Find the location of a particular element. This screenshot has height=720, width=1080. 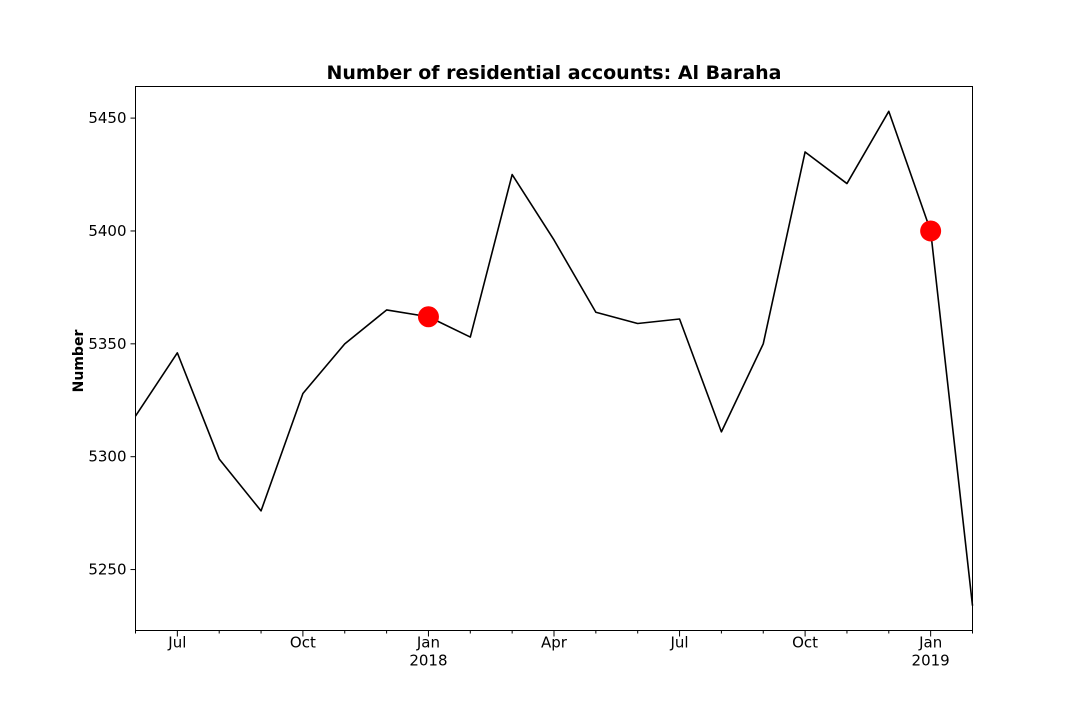

y-tick-label: 5300 is located at coordinates (107, 457).